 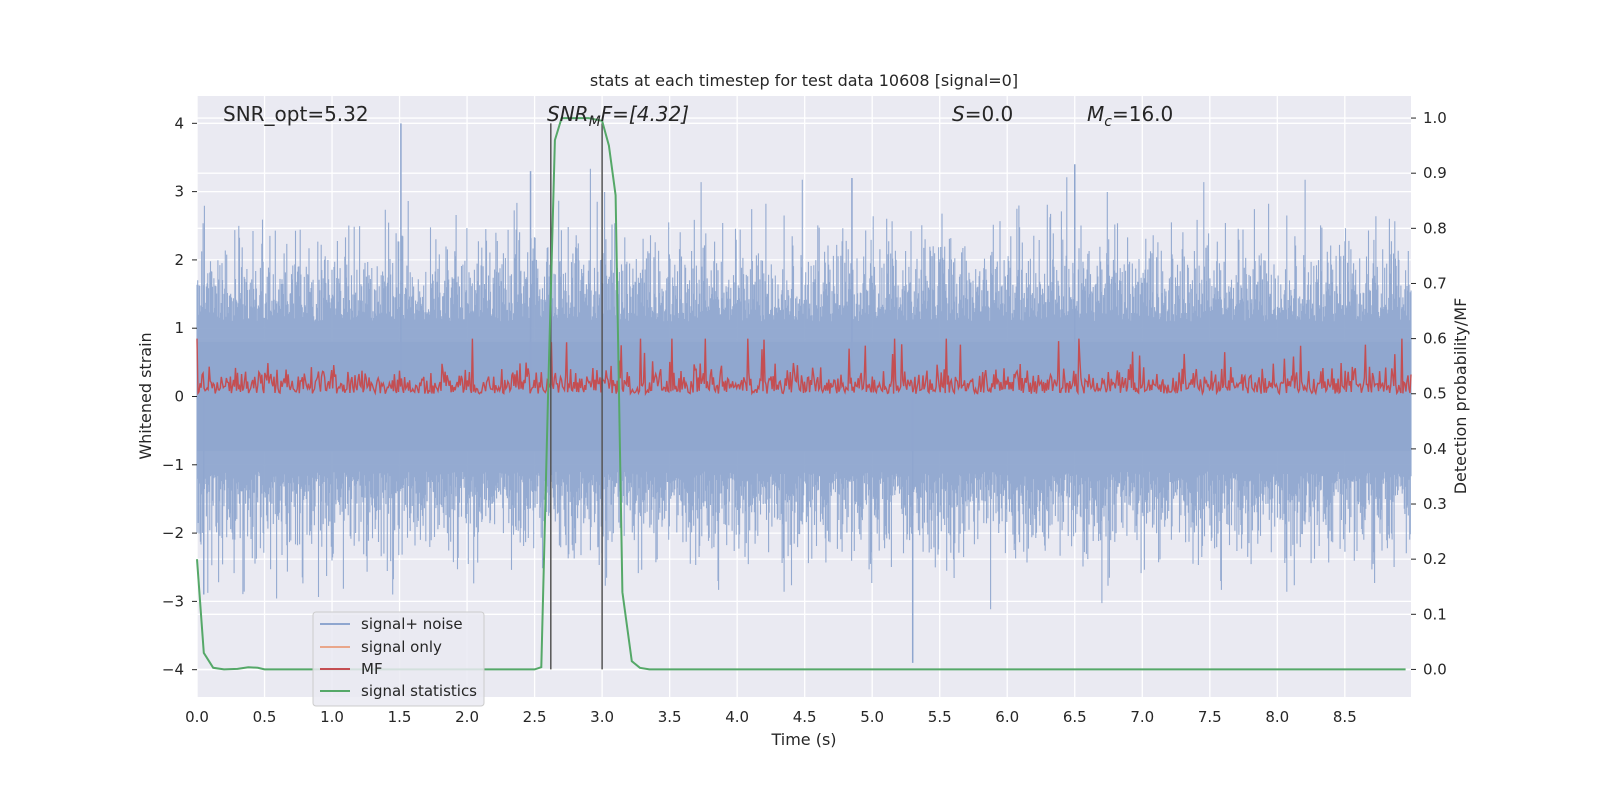 What do you see at coordinates (1435, 559) in the screenshot?
I see `y-right-tick-label: 0.2` at bounding box center [1435, 559].